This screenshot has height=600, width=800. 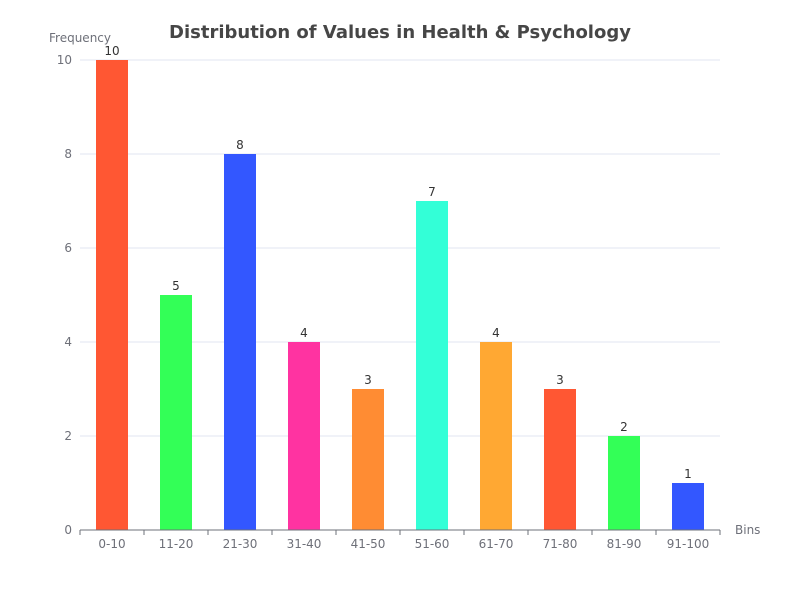 I want to click on y-axis-label: Frequency, so click(x=80, y=38).